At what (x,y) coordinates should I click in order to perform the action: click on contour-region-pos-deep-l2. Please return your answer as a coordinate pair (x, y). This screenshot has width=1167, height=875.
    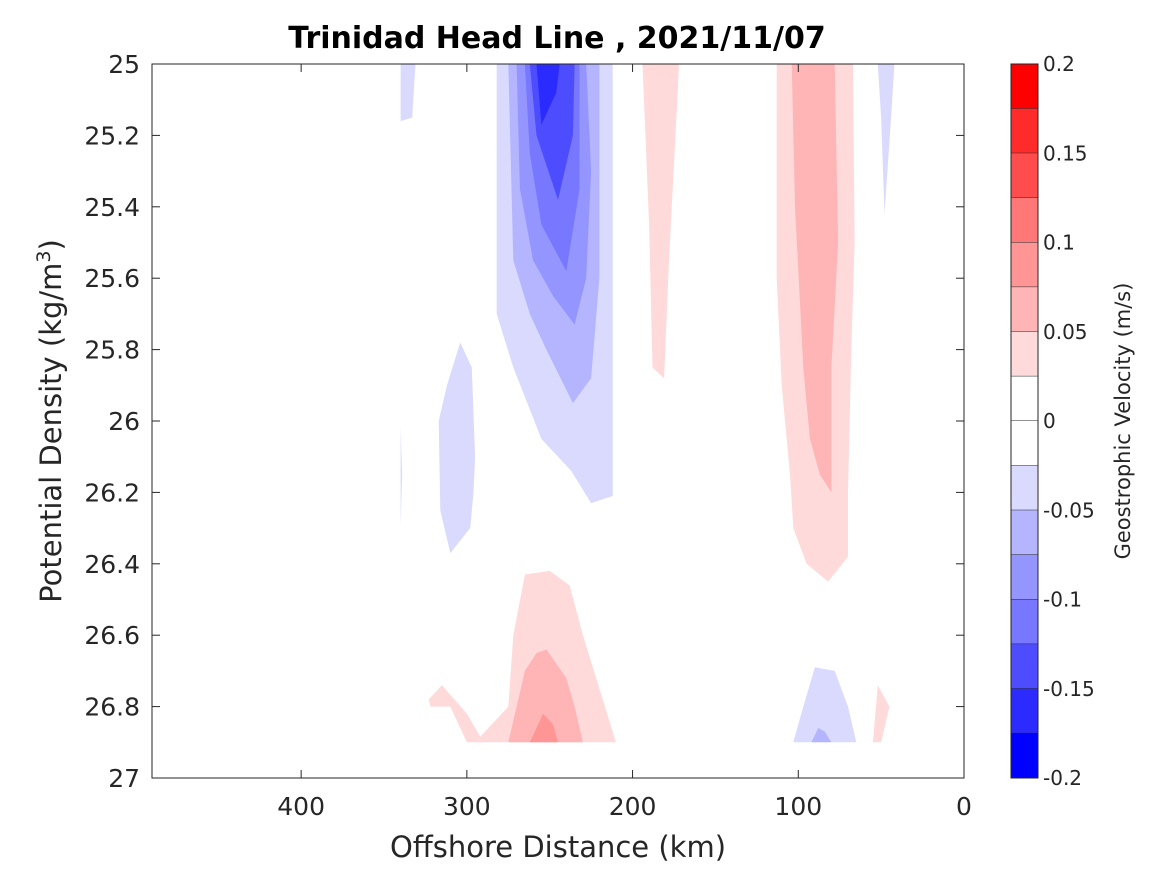
    Looking at the image, I should click on (545, 696).